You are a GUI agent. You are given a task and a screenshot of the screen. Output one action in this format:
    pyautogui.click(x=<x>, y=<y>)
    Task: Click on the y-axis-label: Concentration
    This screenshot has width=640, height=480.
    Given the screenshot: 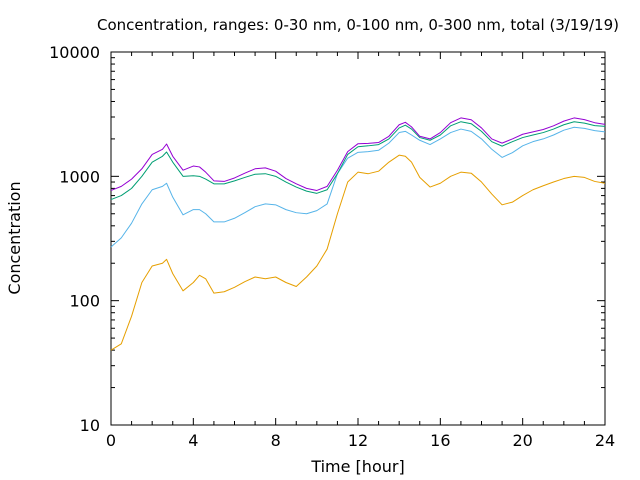 What is the action you would take?
    pyautogui.click(x=14, y=237)
    